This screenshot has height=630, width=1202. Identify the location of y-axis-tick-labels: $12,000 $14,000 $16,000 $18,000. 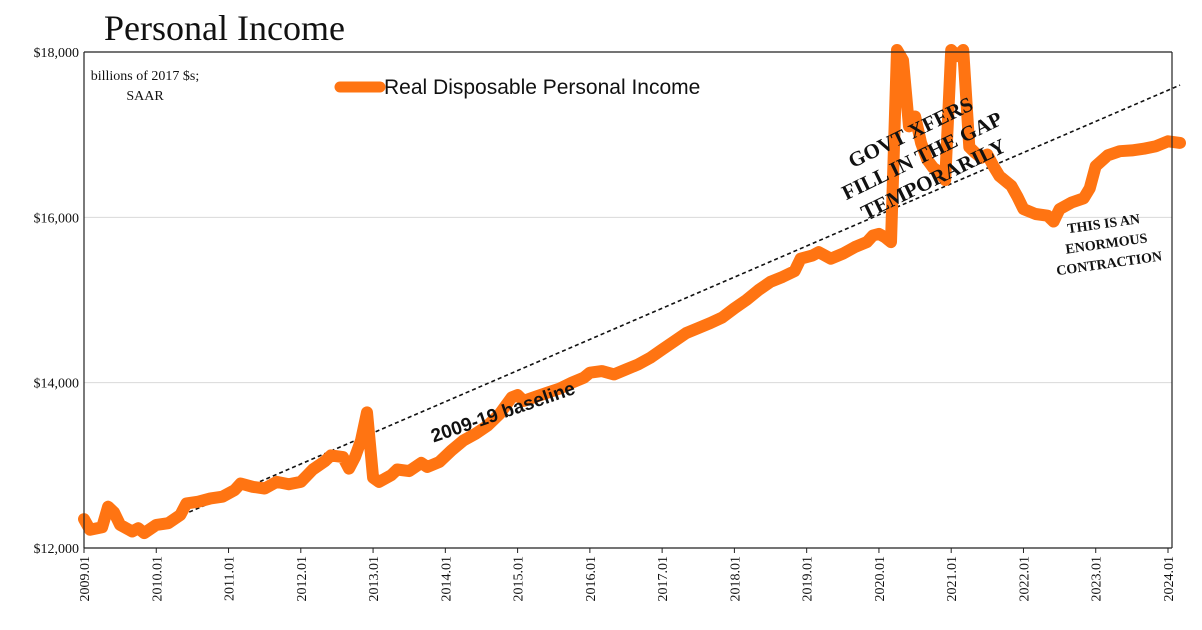
(57, 301).